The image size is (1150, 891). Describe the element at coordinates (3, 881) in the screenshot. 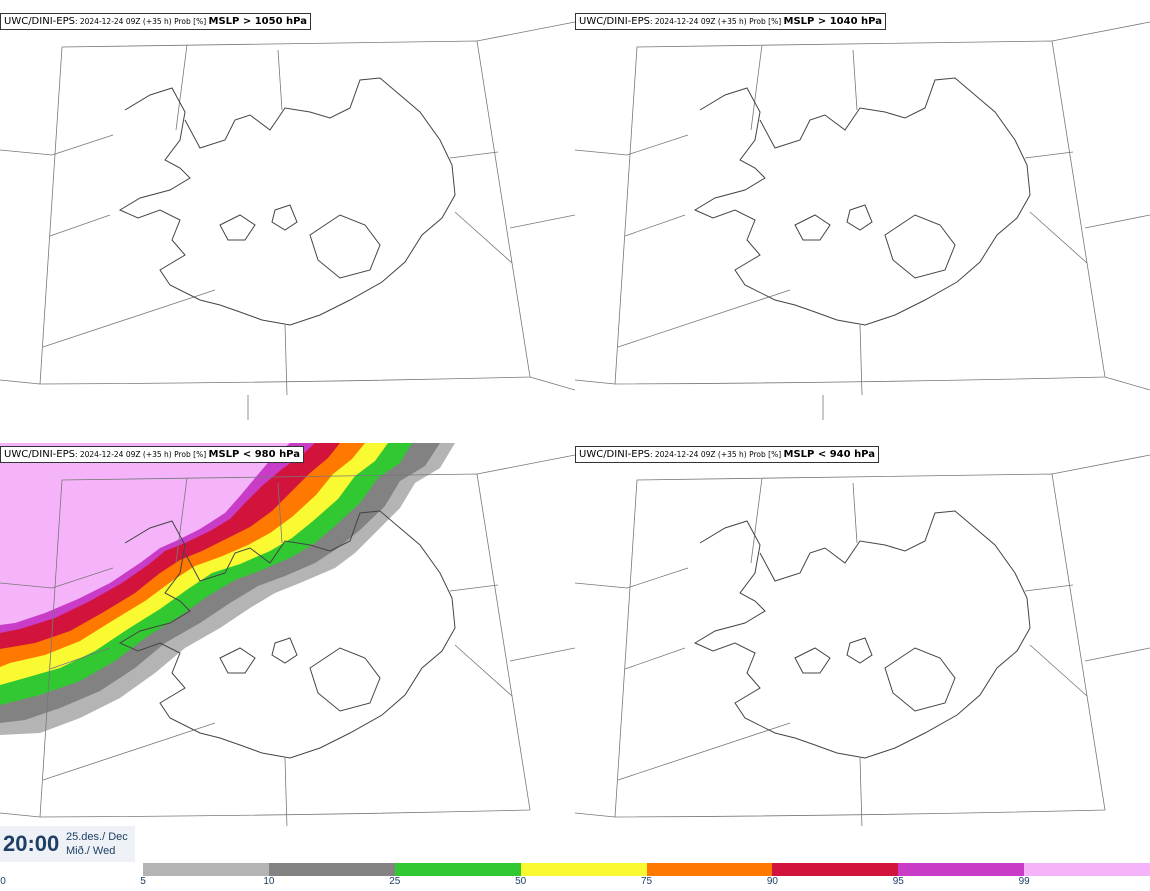

I see `colorbar-tick-label: 0` at that location.